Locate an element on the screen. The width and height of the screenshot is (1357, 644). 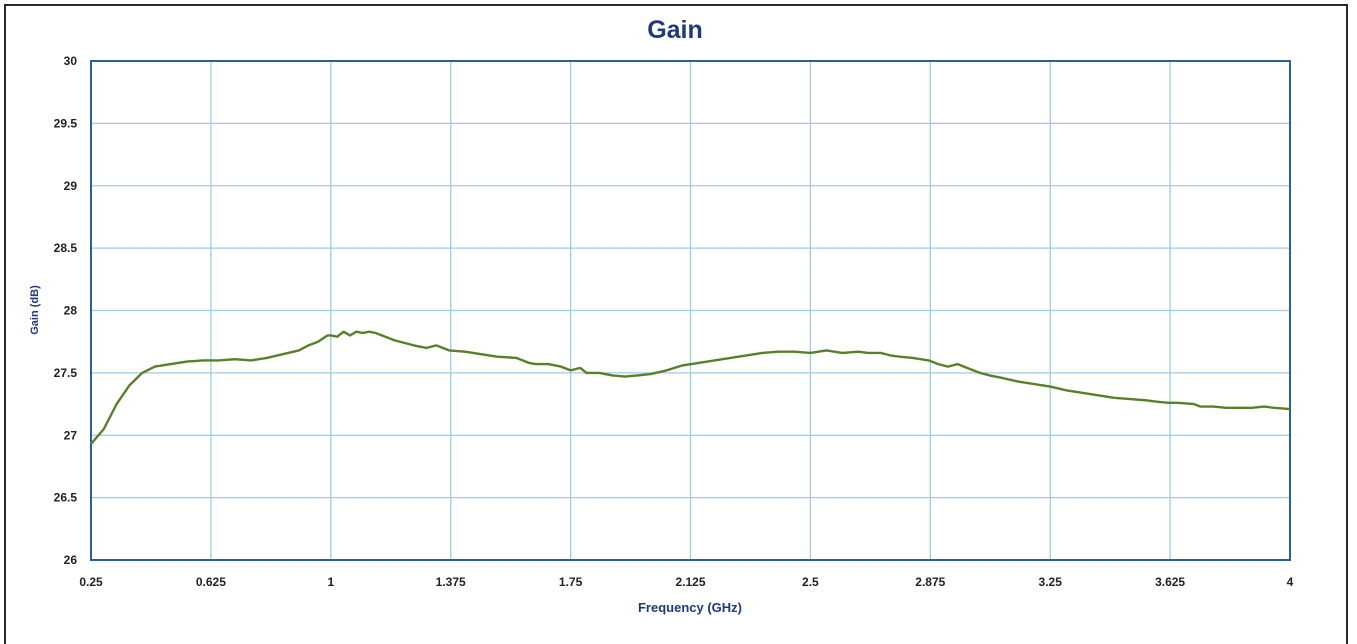
x-tick-label: 4 is located at coordinates (1290, 582).